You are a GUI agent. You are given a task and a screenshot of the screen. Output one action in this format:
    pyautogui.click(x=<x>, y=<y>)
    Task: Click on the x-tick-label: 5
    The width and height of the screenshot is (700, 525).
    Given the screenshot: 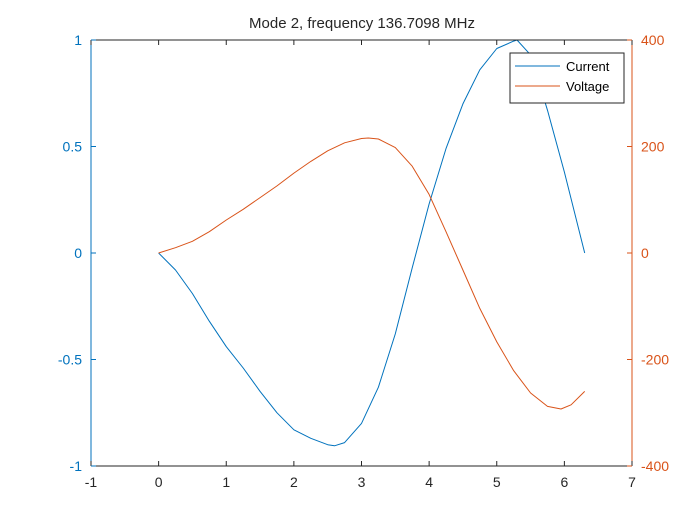 What is the action you would take?
    pyautogui.click(x=497, y=482)
    